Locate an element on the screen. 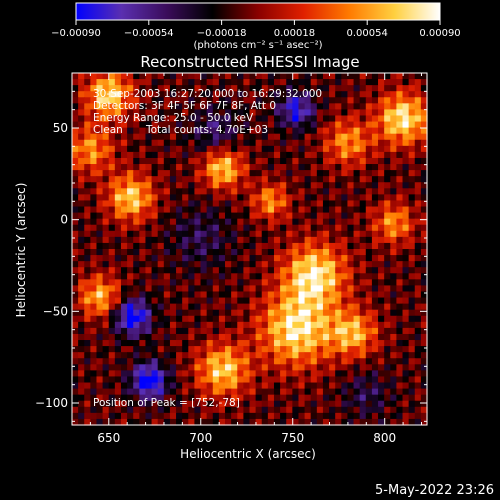  colorbar-tick-label: −0.00054 is located at coordinates (149, 33).